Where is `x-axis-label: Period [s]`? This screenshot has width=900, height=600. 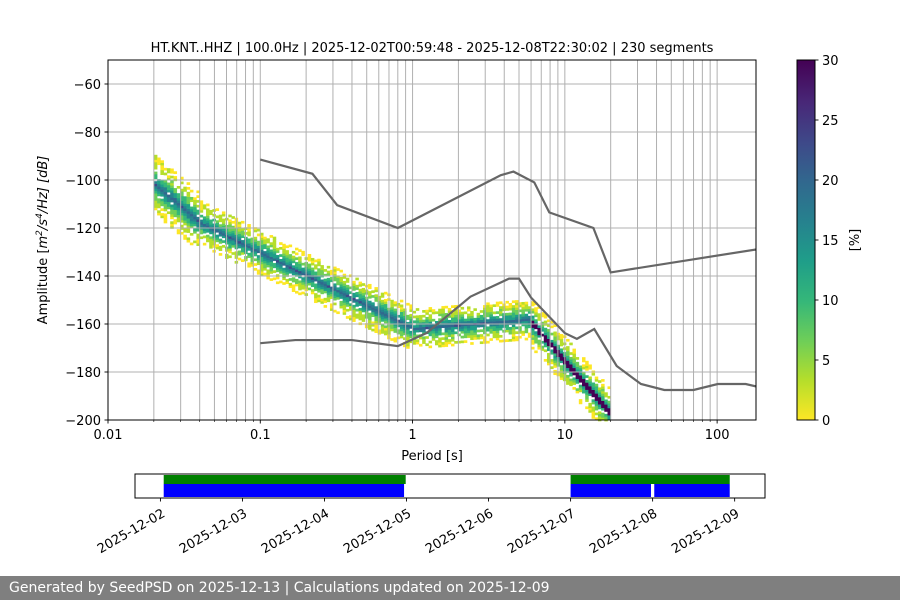 x-axis-label: Period [s] is located at coordinates (432, 456).